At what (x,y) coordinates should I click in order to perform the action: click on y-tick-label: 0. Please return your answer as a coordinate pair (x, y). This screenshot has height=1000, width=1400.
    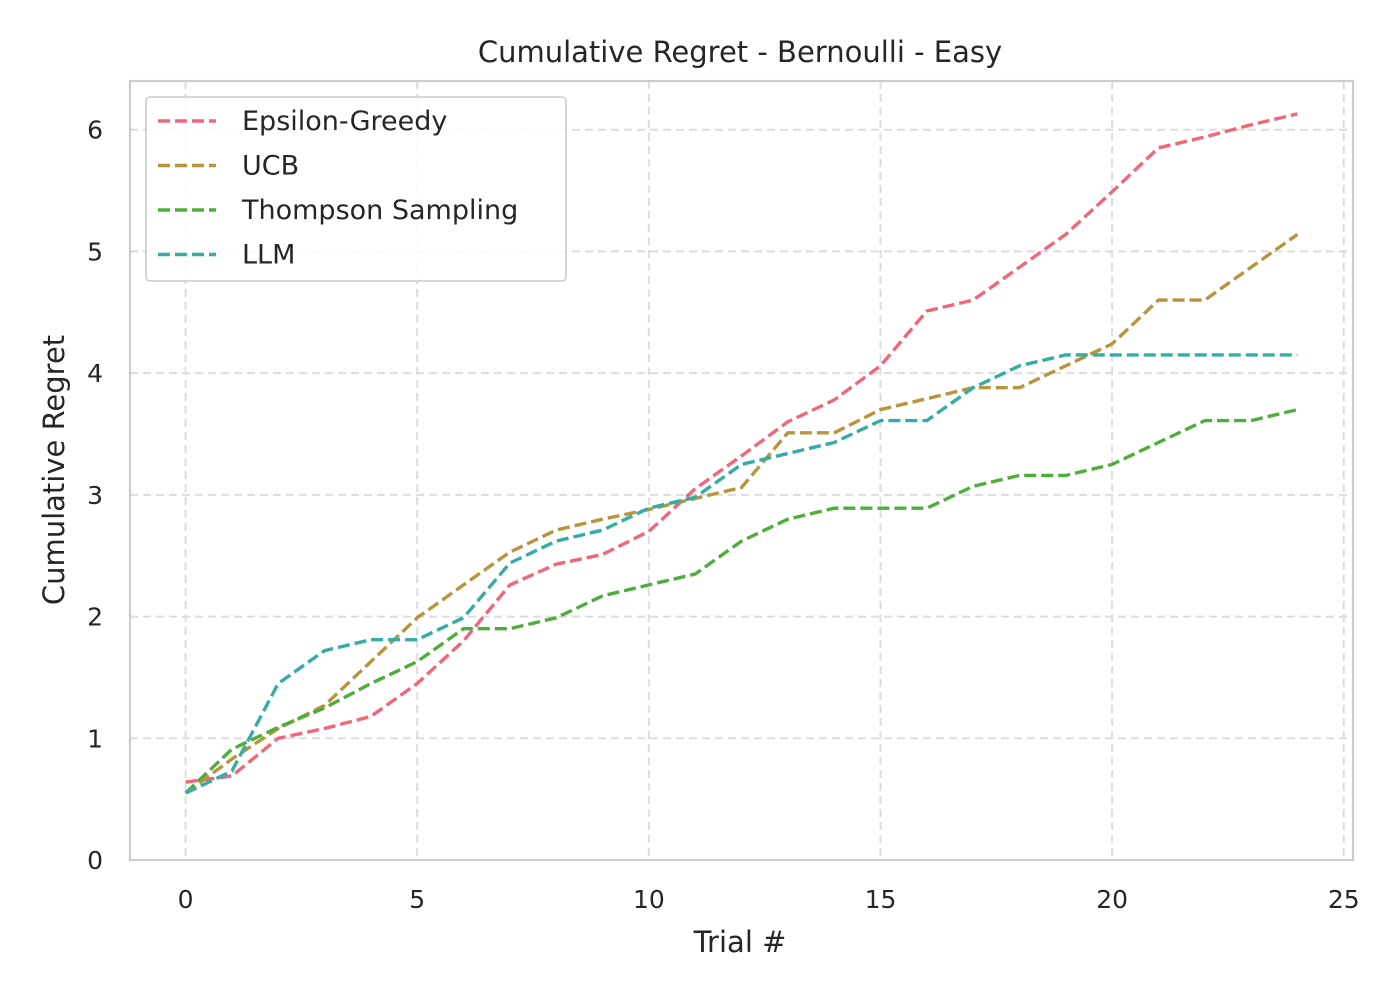
    Looking at the image, I should click on (95, 860).